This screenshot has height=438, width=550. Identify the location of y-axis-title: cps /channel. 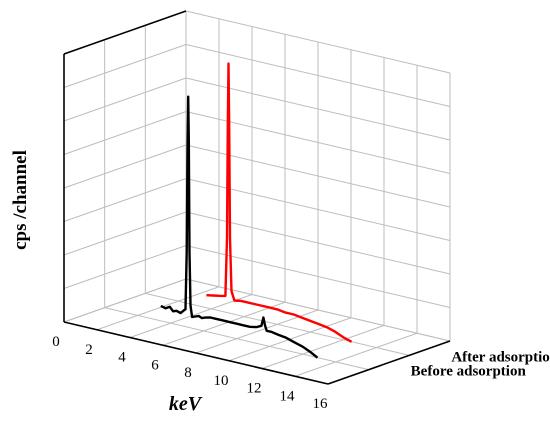
(20, 200).